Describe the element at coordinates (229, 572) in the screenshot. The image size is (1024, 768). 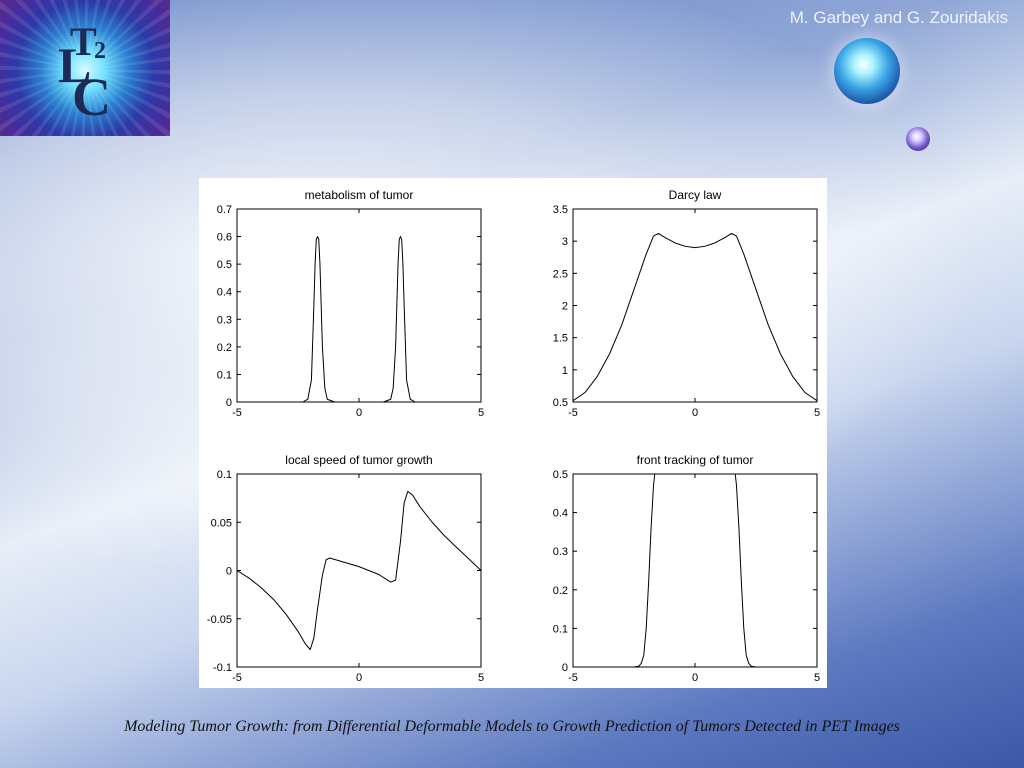
I see `plot-3-ytick-label-2: 0` at that location.